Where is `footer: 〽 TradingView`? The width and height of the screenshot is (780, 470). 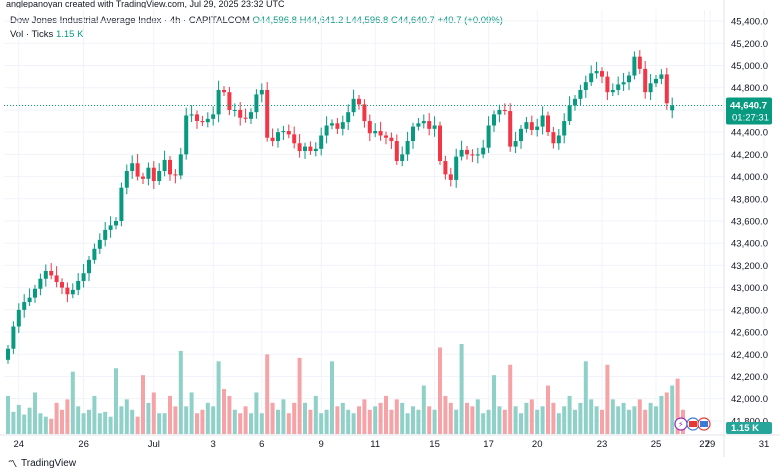 footer: 〽 TradingView is located at coordinates (42, 463).